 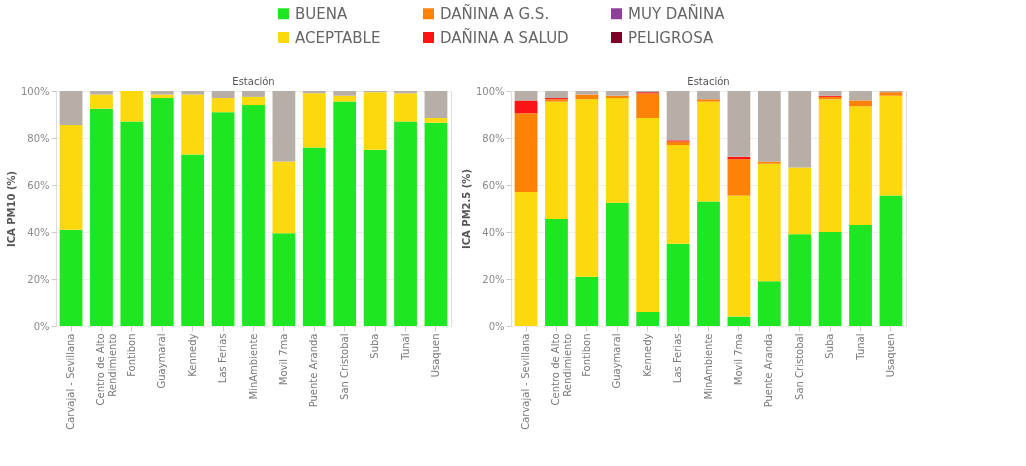 What do you see at coordinates (321, 13) in the screenshot?
I see `legend-label: BUENA` at bounding box center [321, 13].